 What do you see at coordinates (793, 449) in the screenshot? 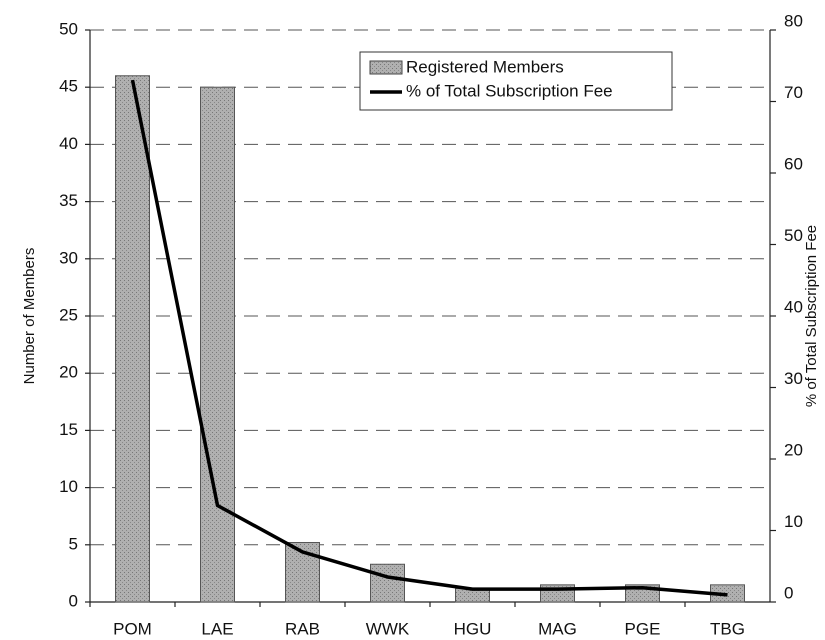
I see `y2-tick-label: 20` at bounding box center [793, 449].